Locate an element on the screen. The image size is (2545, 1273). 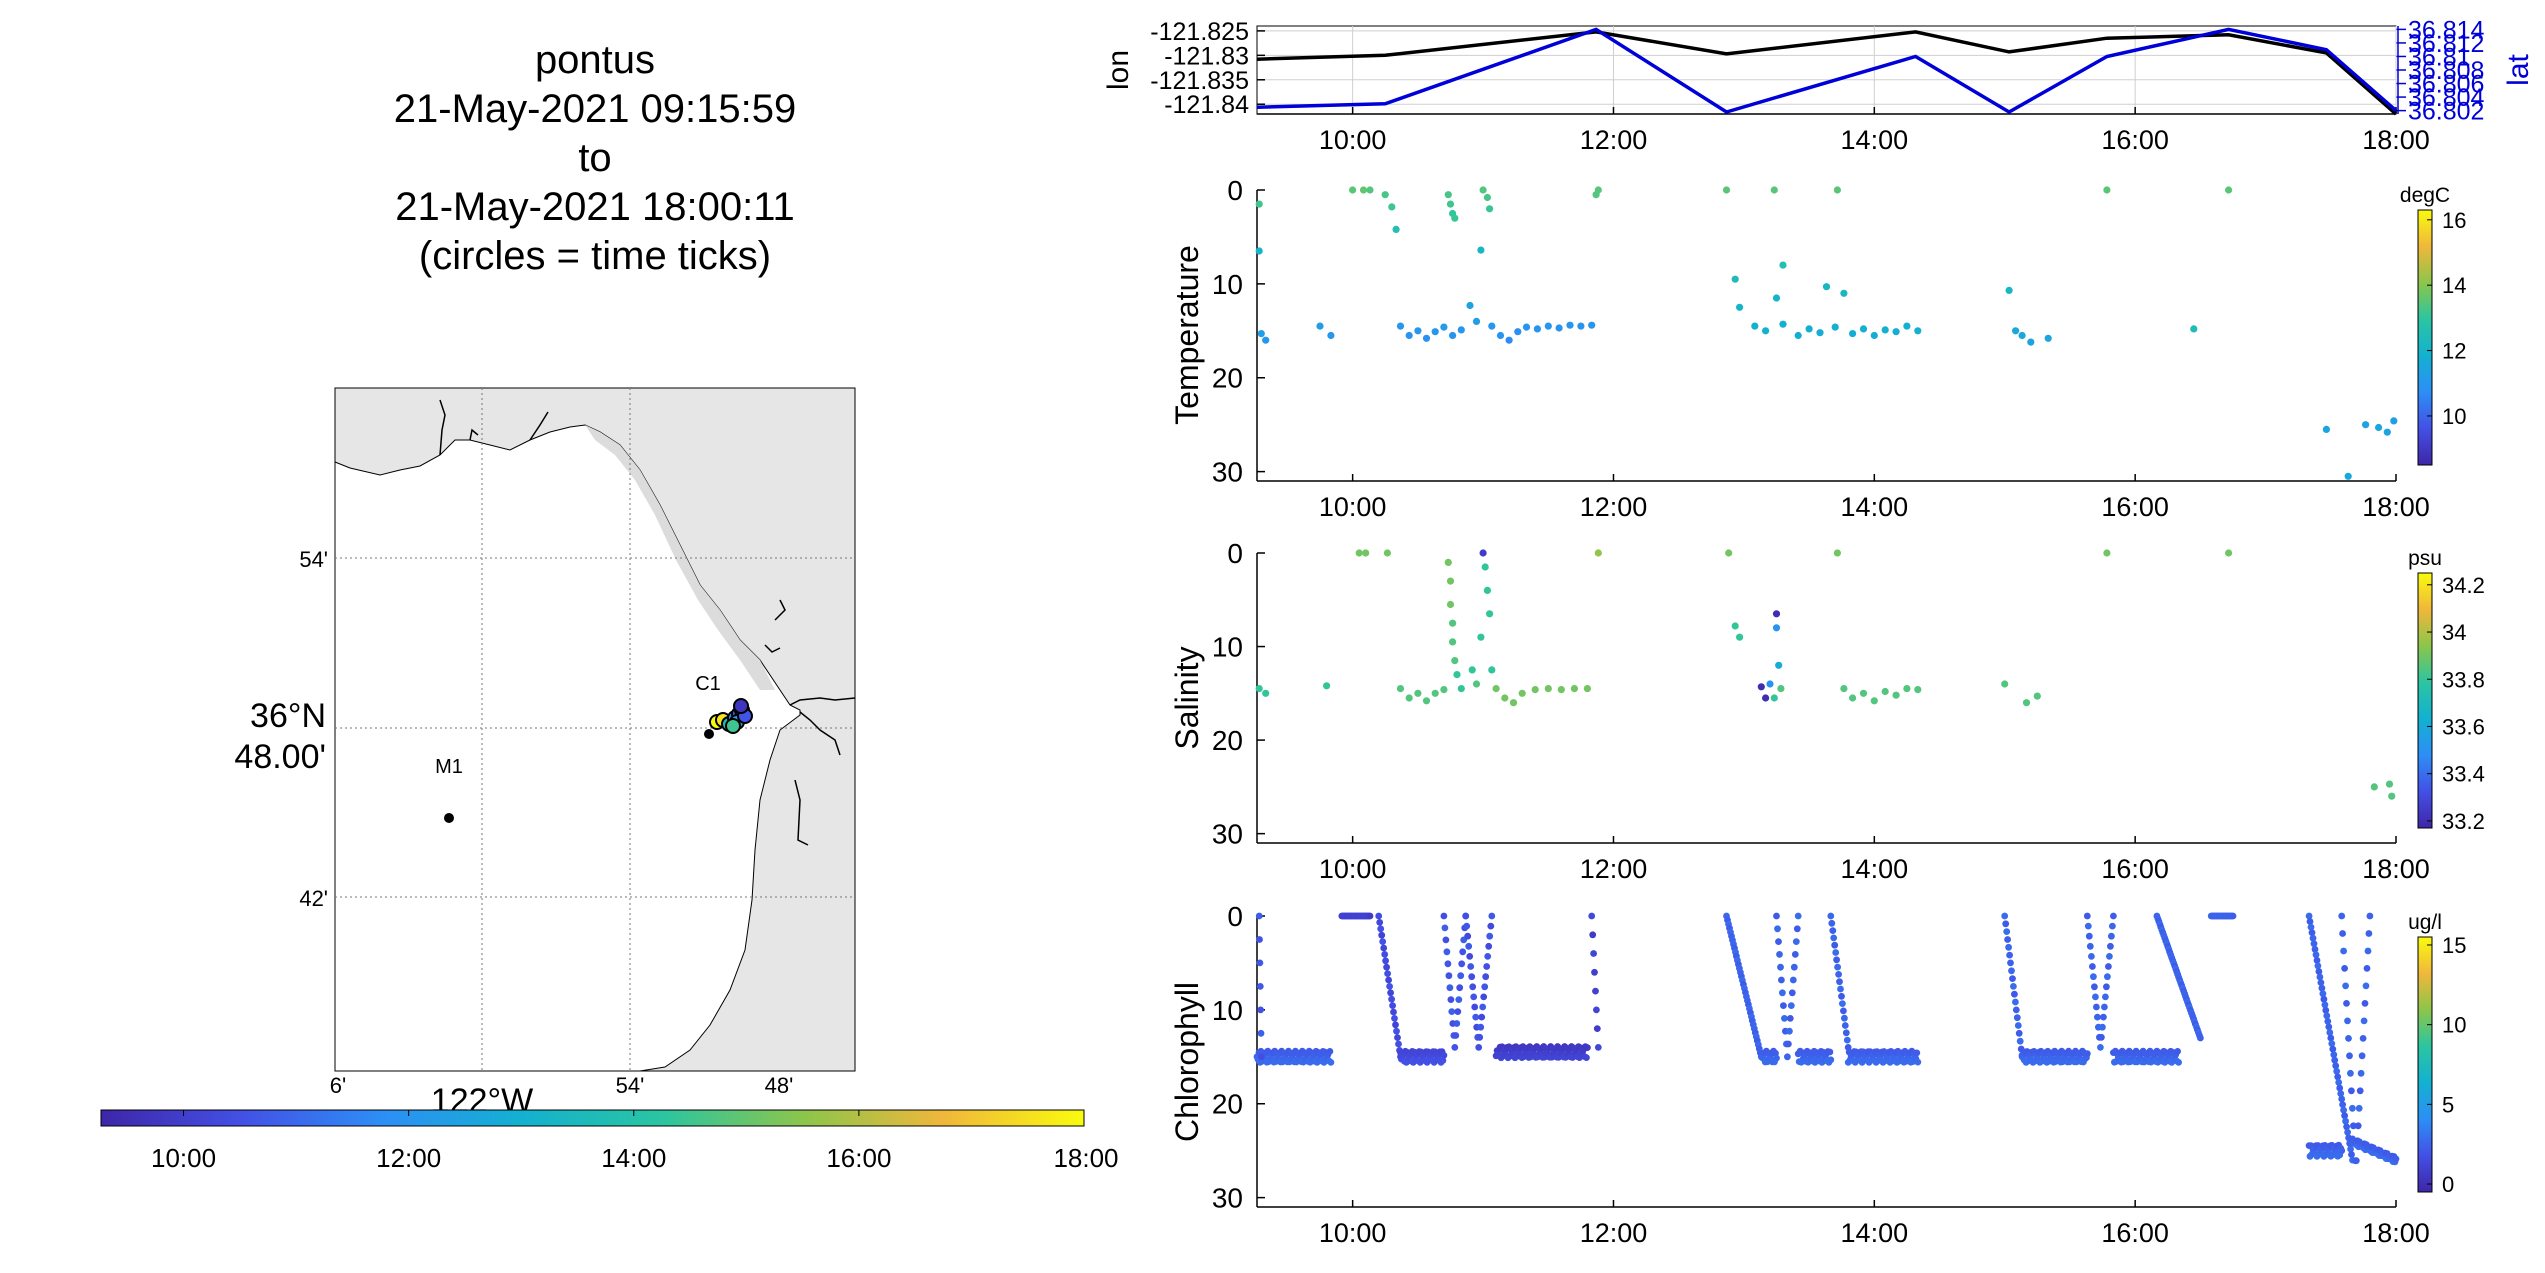
lat-tick-54: 54' is located at coordinates (313, 559).